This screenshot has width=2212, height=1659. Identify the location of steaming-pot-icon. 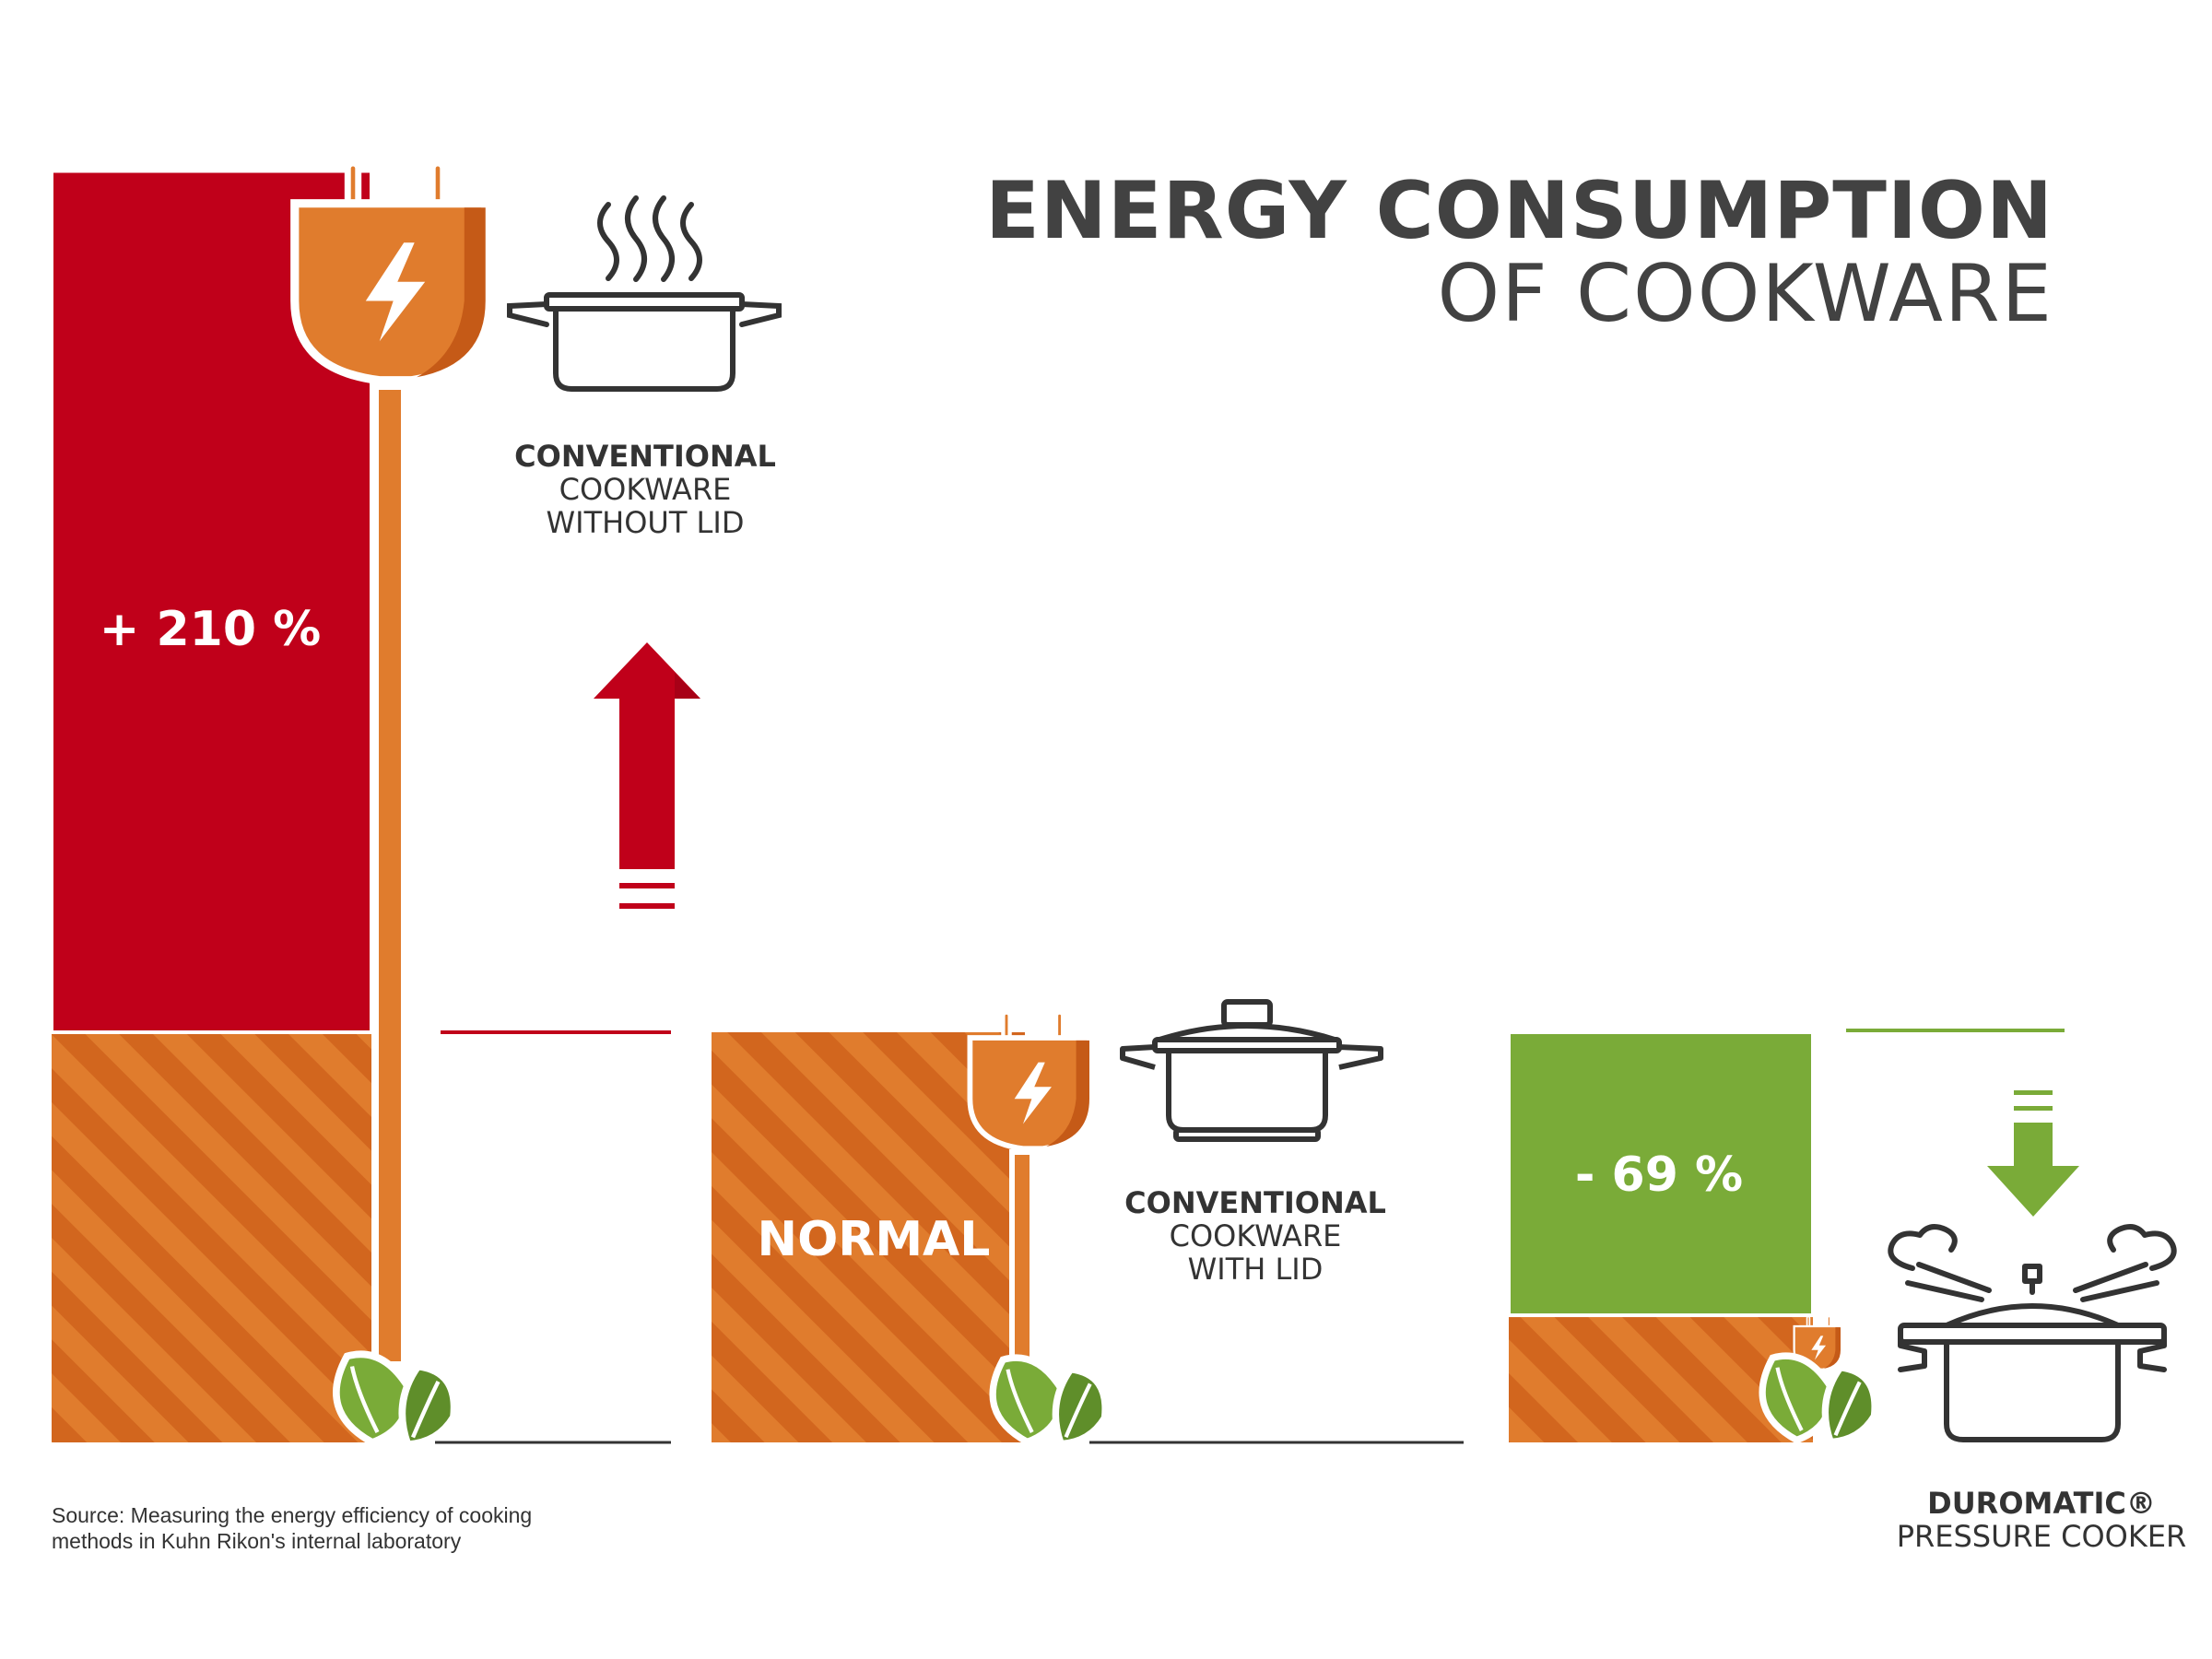
(644, 293).